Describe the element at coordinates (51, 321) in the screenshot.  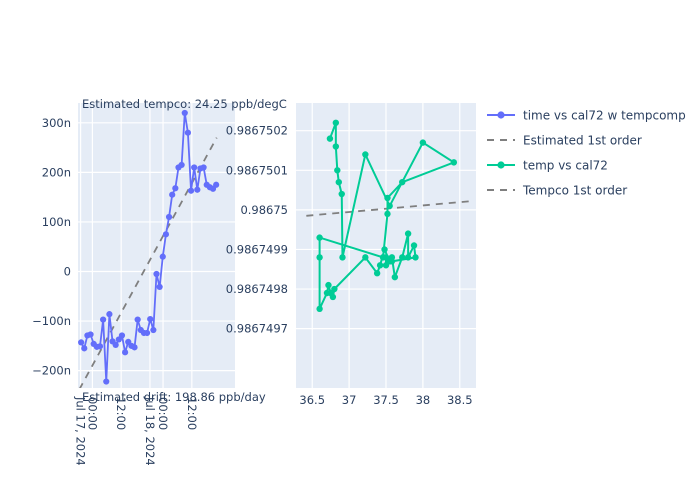
I see `y-tick-label: −100n` at that location.